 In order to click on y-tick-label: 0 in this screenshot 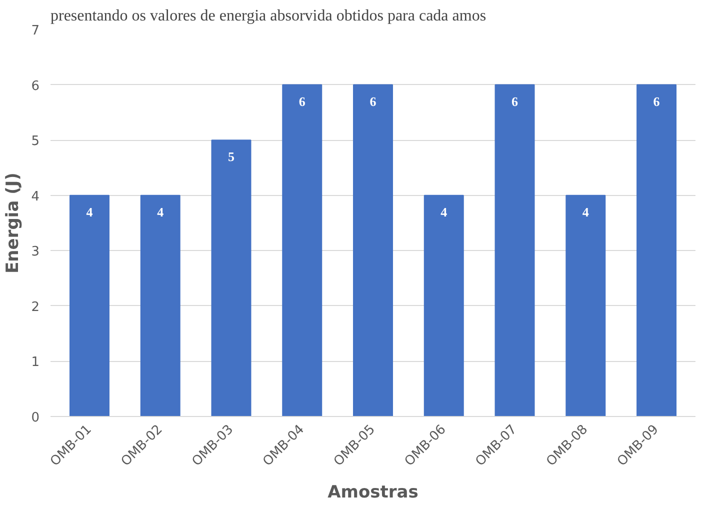, I will do `click(35, 418)`.